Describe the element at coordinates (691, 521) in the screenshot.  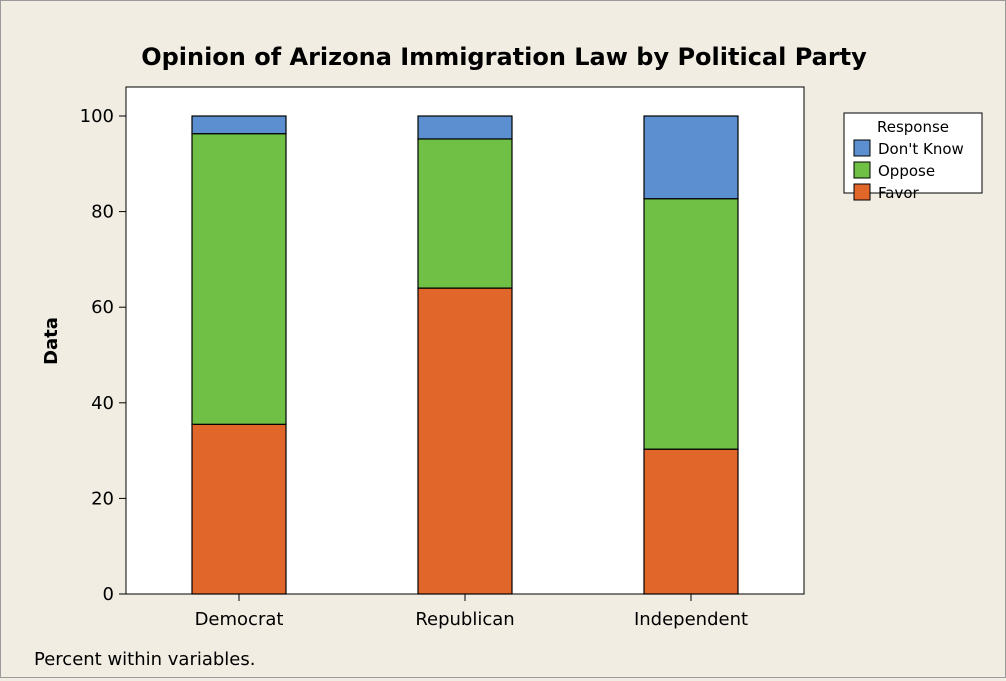
I see `bar-independent-favor` at that location.